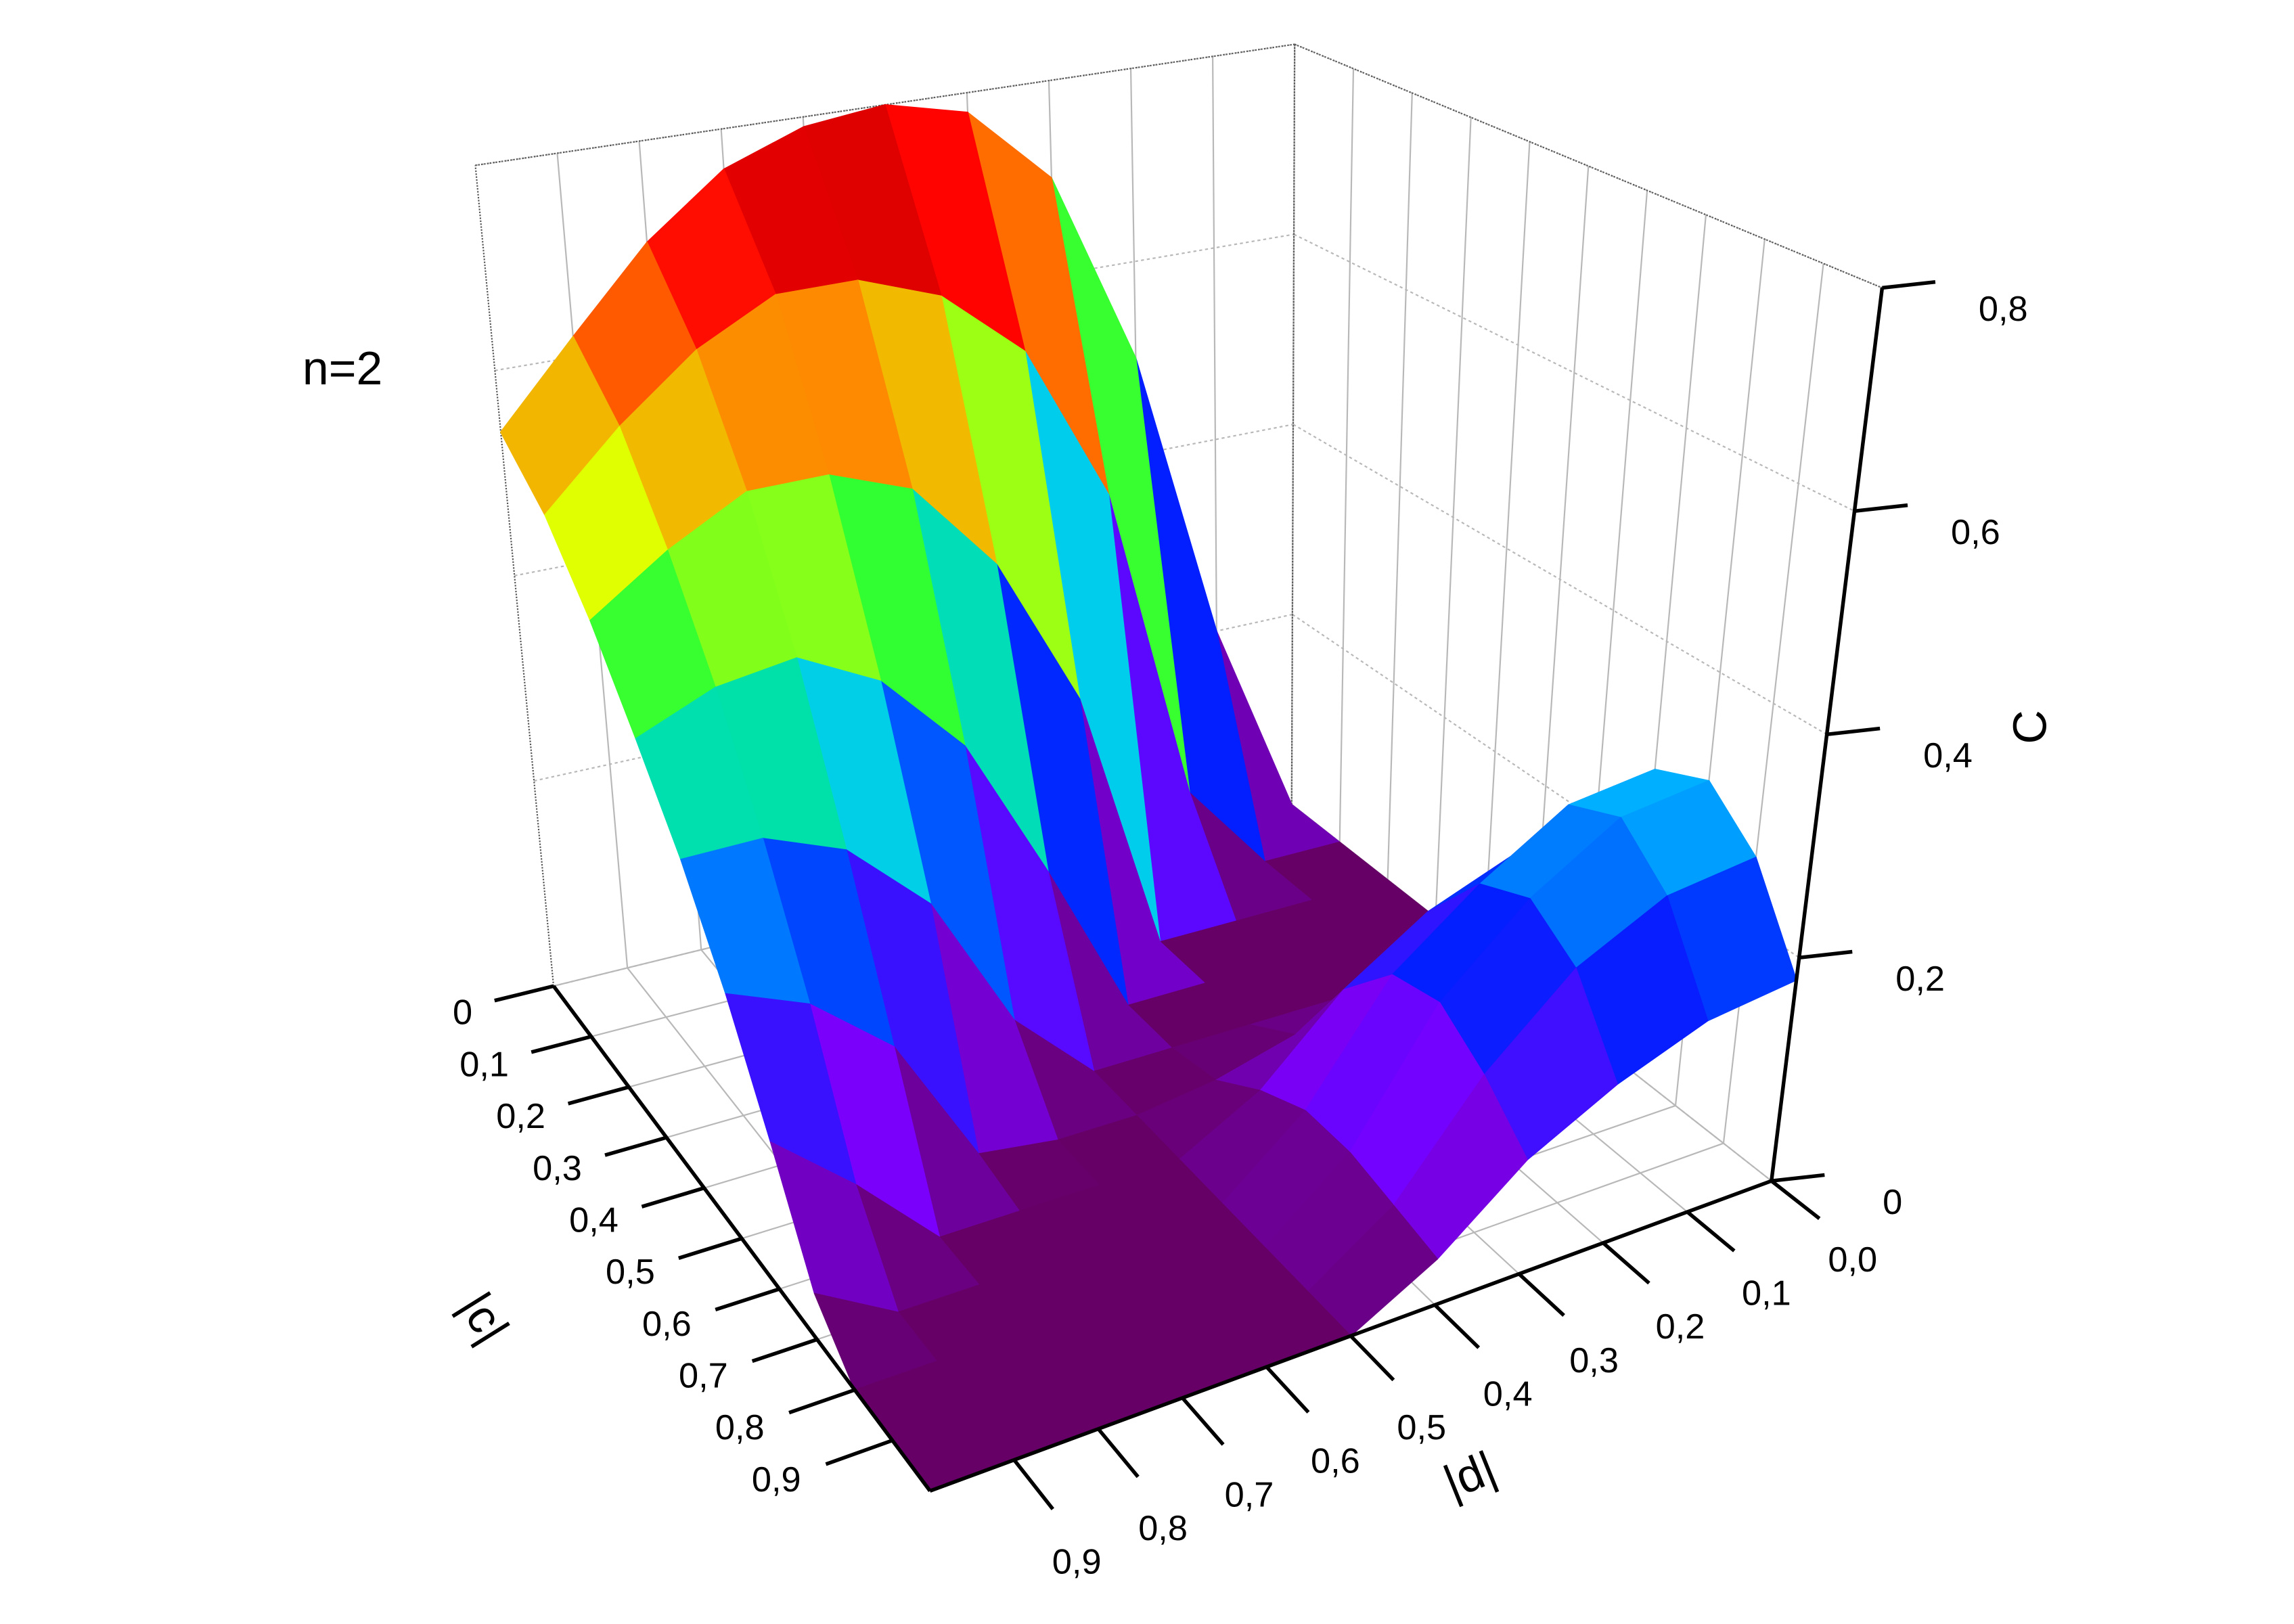 This screenshot has height=1624, width=2294. Describe the element at coordinates (1421, 1427) in the screenshot. I see `y-tick-label: 0,5` at that location.